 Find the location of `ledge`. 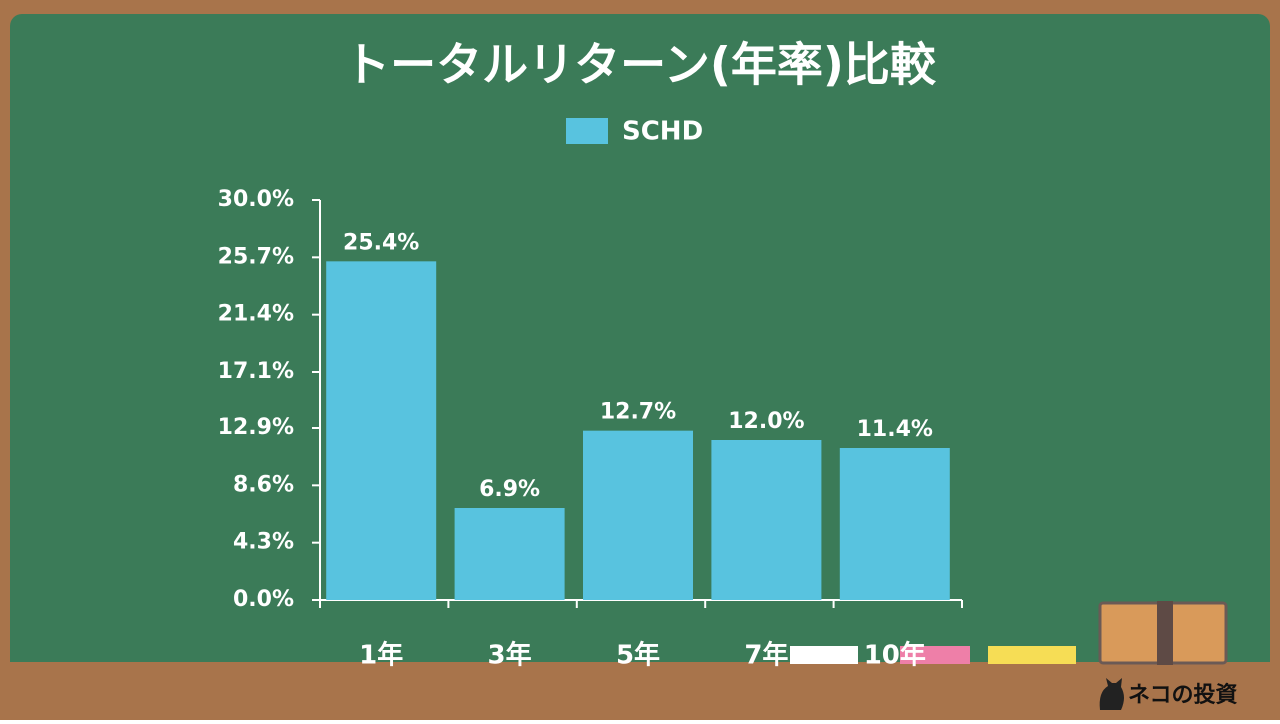

ledge is located at coordinates (640, 691).